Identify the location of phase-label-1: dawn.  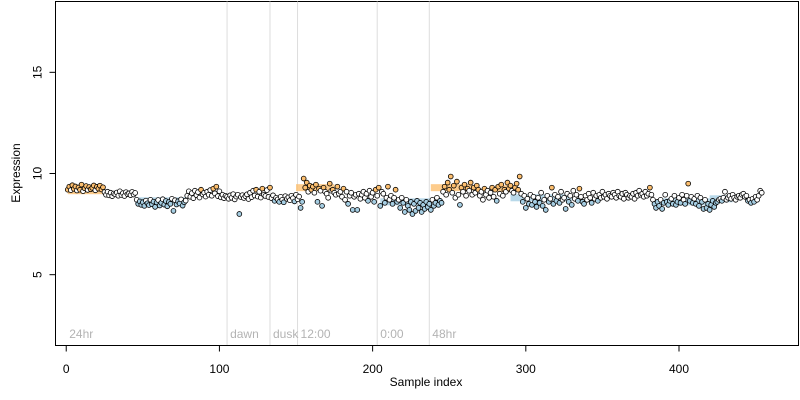
(244, 334).